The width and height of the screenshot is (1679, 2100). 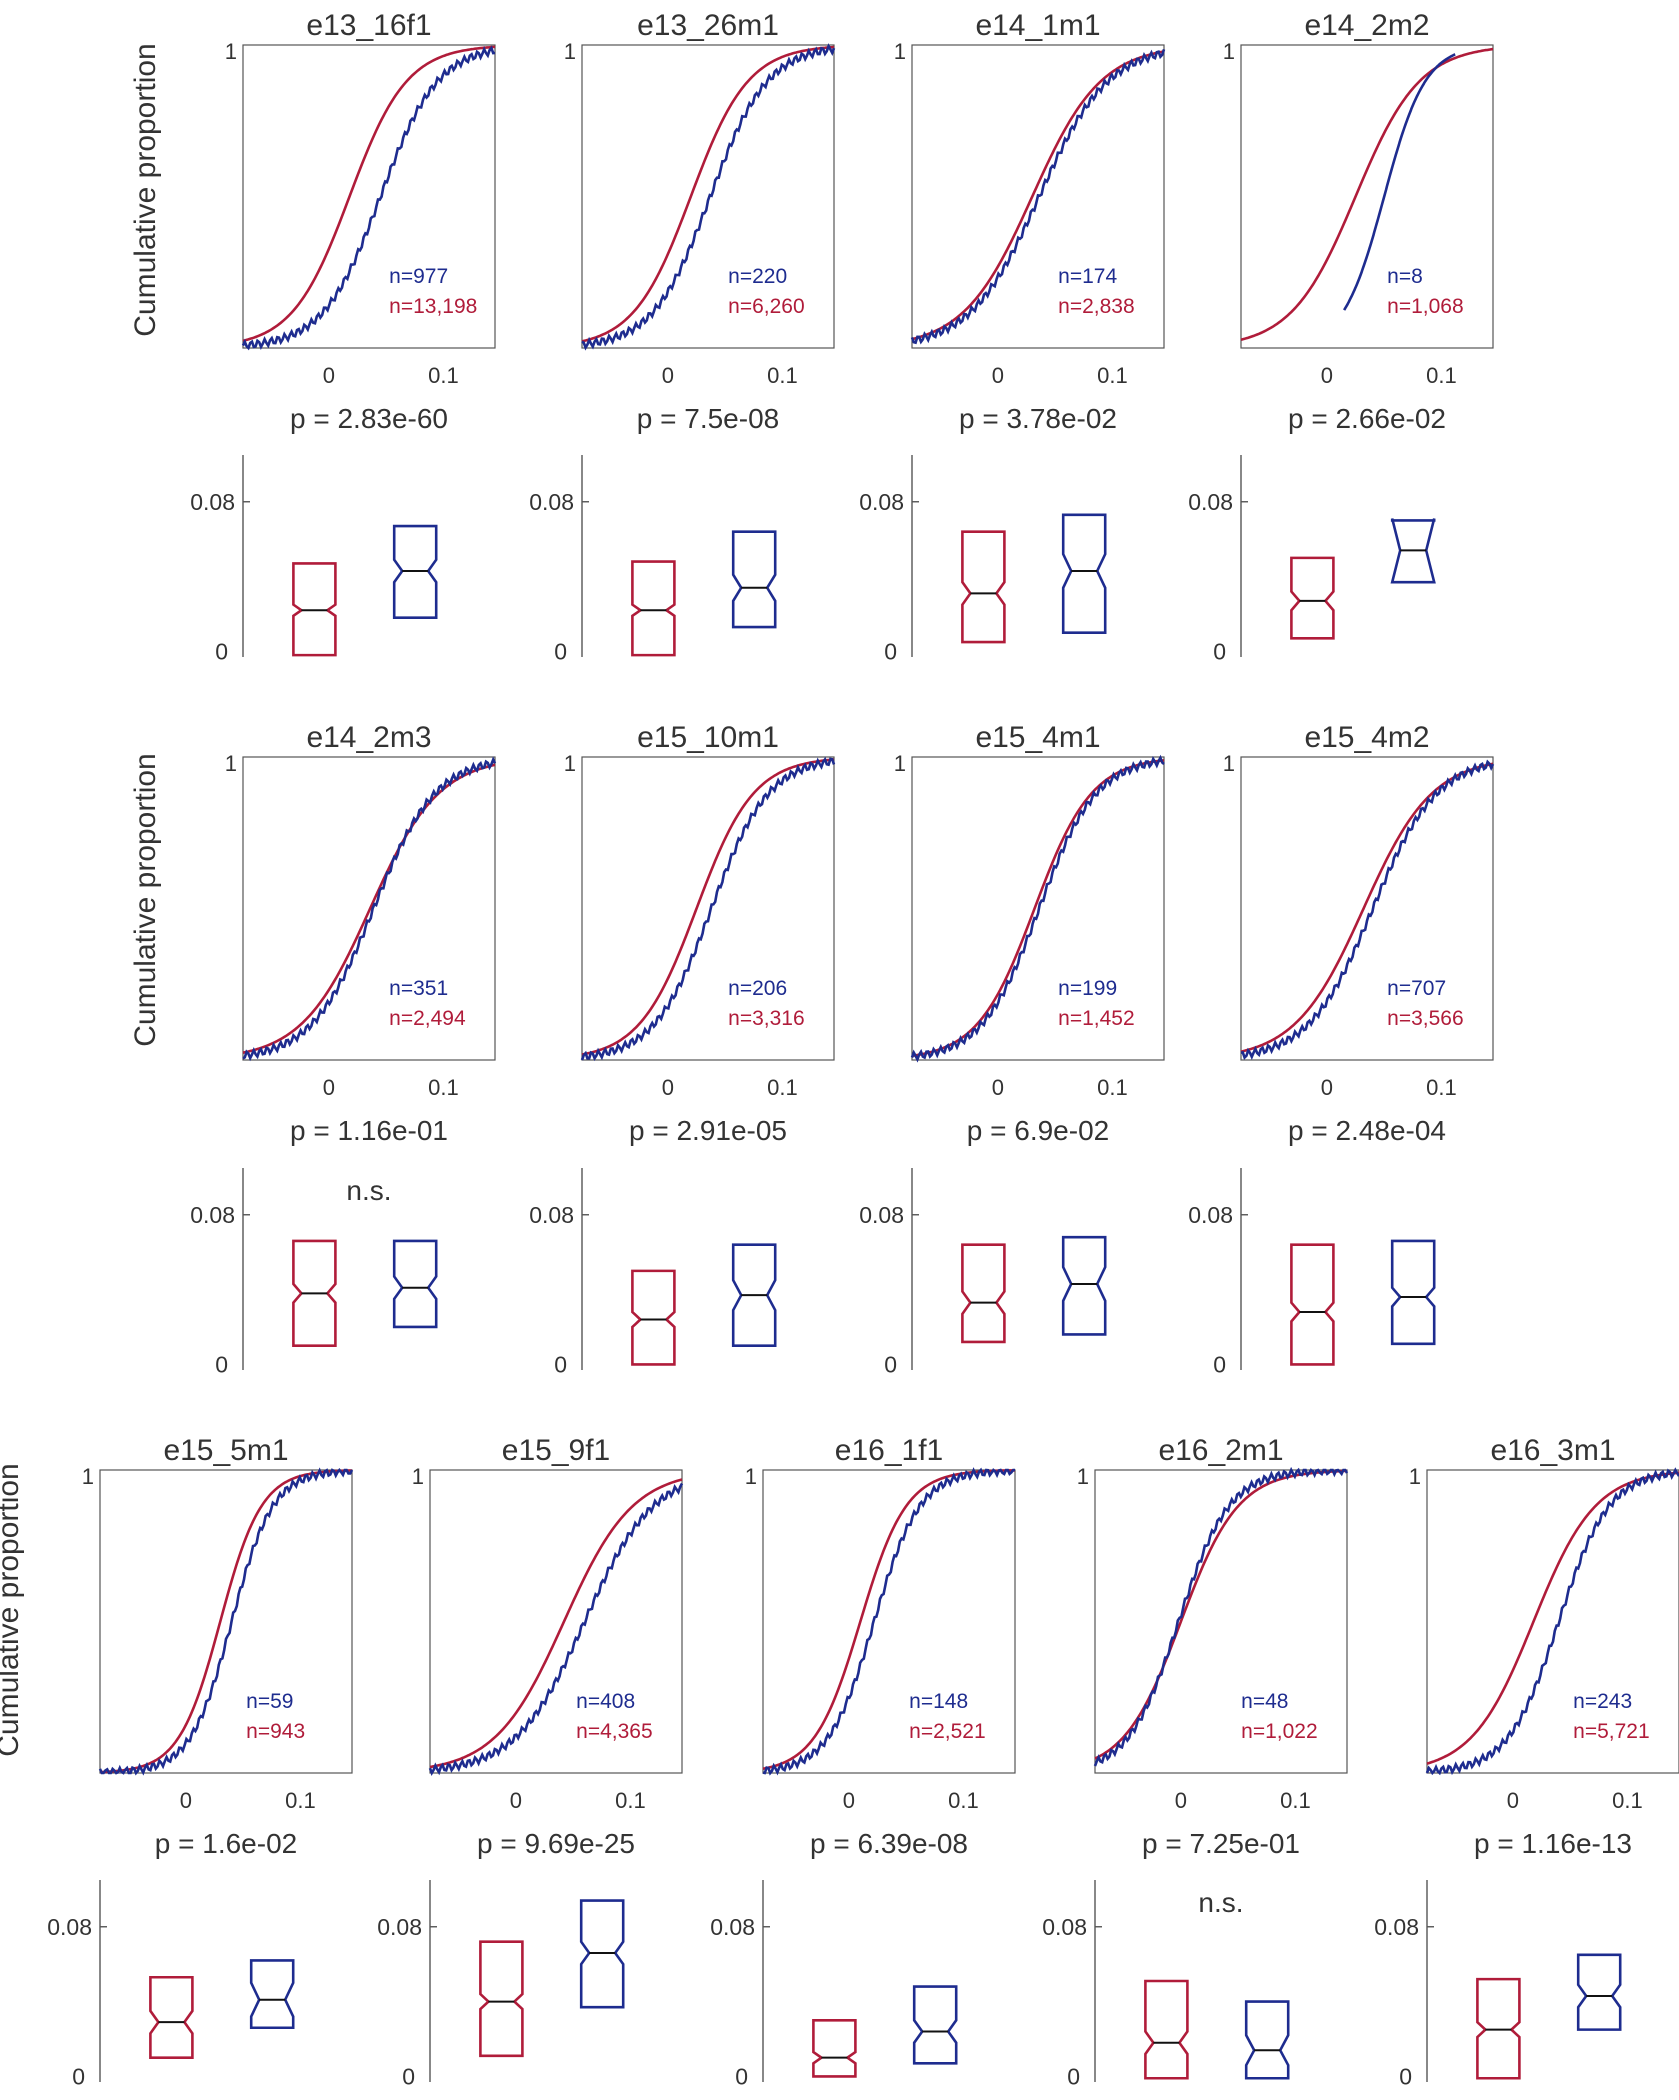 I want to click on n-label-red: n=2,494, so click(x=427, y=1018).